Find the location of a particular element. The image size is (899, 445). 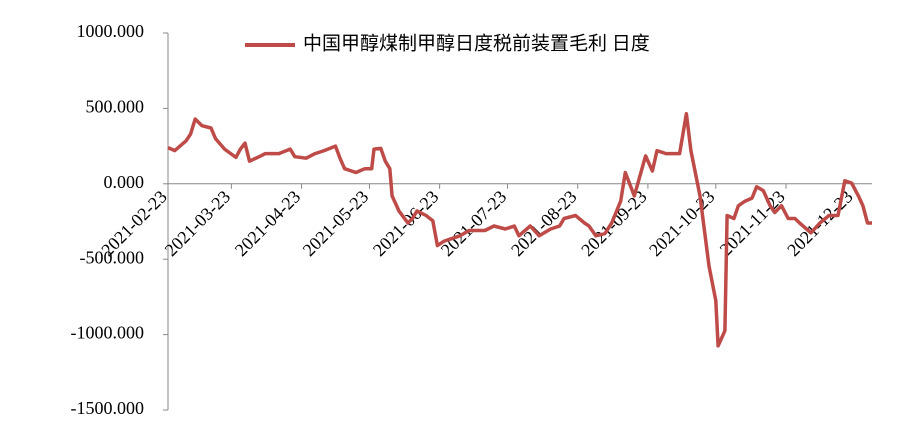

x-tick-label: 2021-04-23 is located at coordinates (268, 223).